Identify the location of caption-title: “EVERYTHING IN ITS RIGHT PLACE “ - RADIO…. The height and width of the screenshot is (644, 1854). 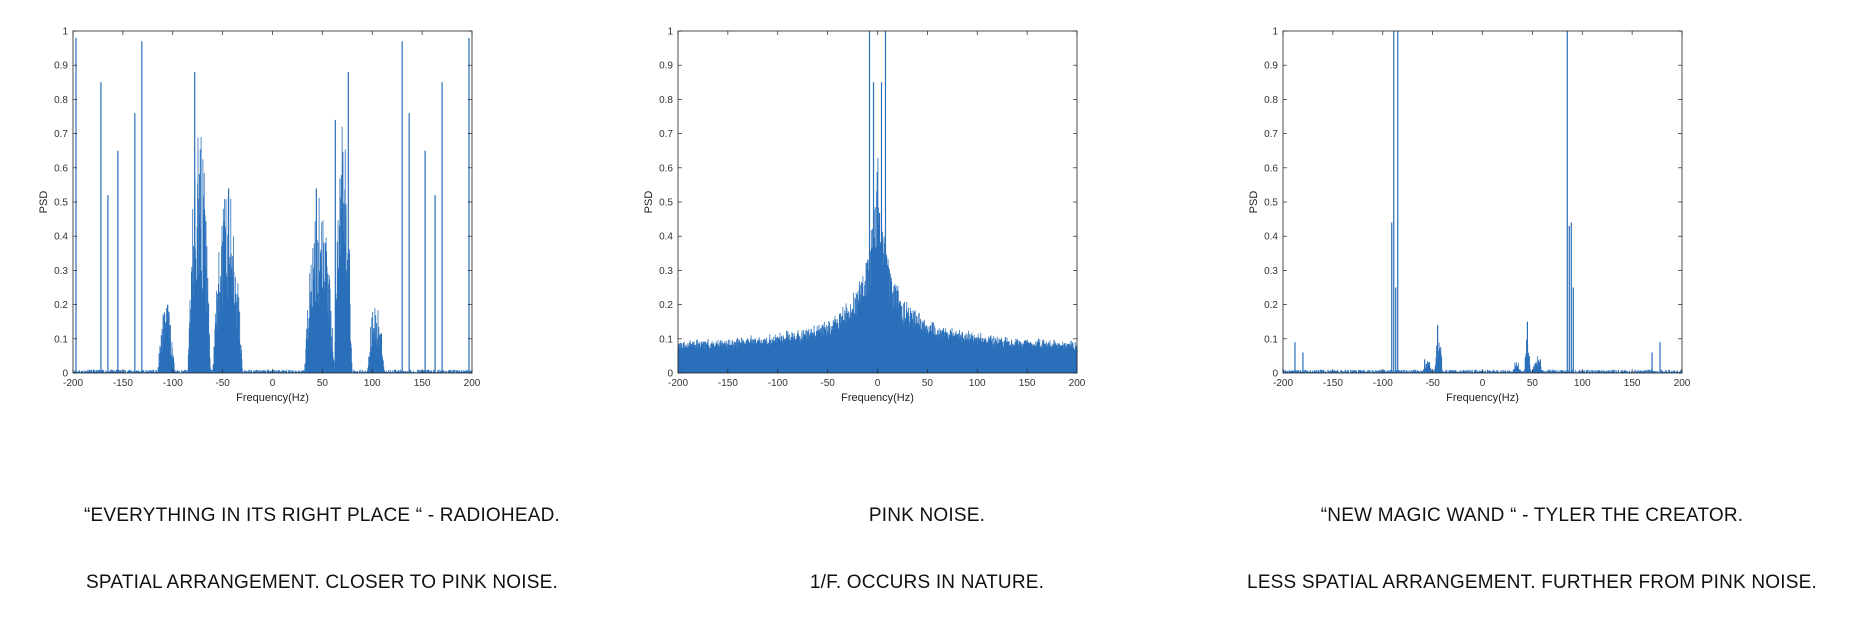
(322, 515).